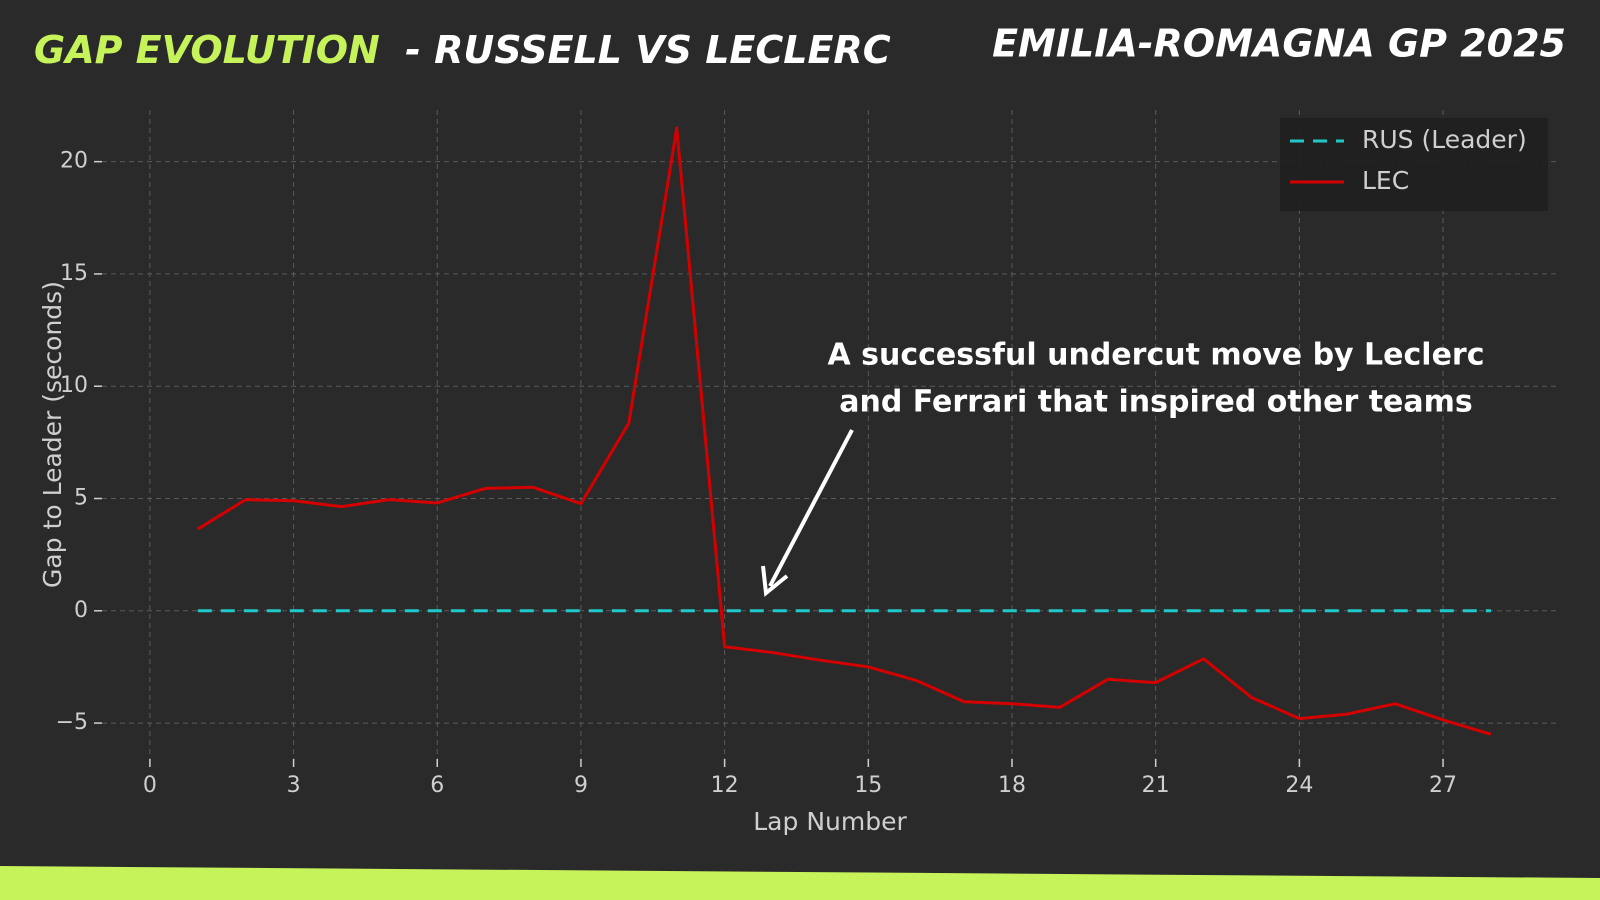 The height and width of the screenshot is (900, 1600). I want to click on y-tick-label: −5, so click(72, 722).